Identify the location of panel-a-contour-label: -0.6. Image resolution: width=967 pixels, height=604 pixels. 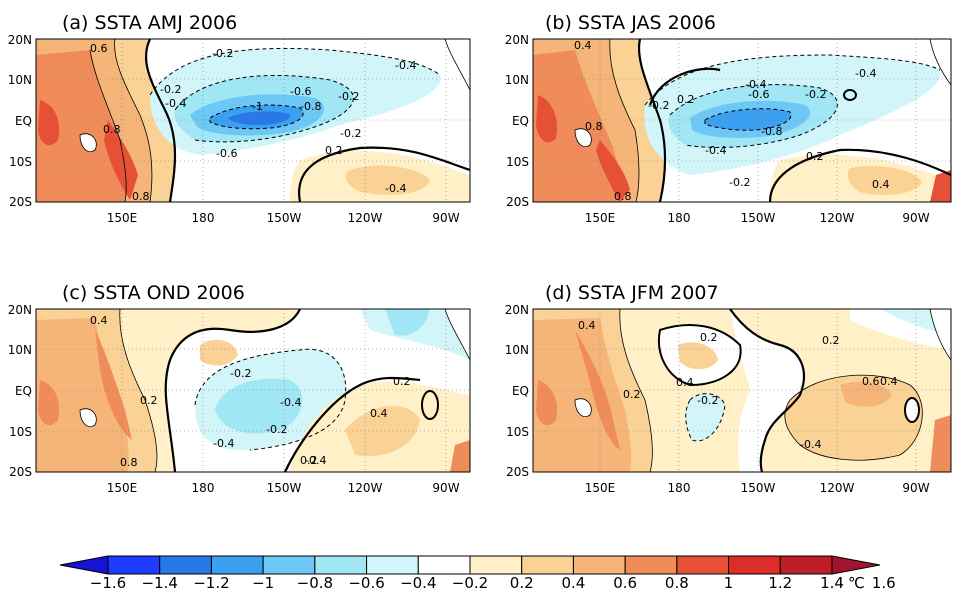
(300, 91).